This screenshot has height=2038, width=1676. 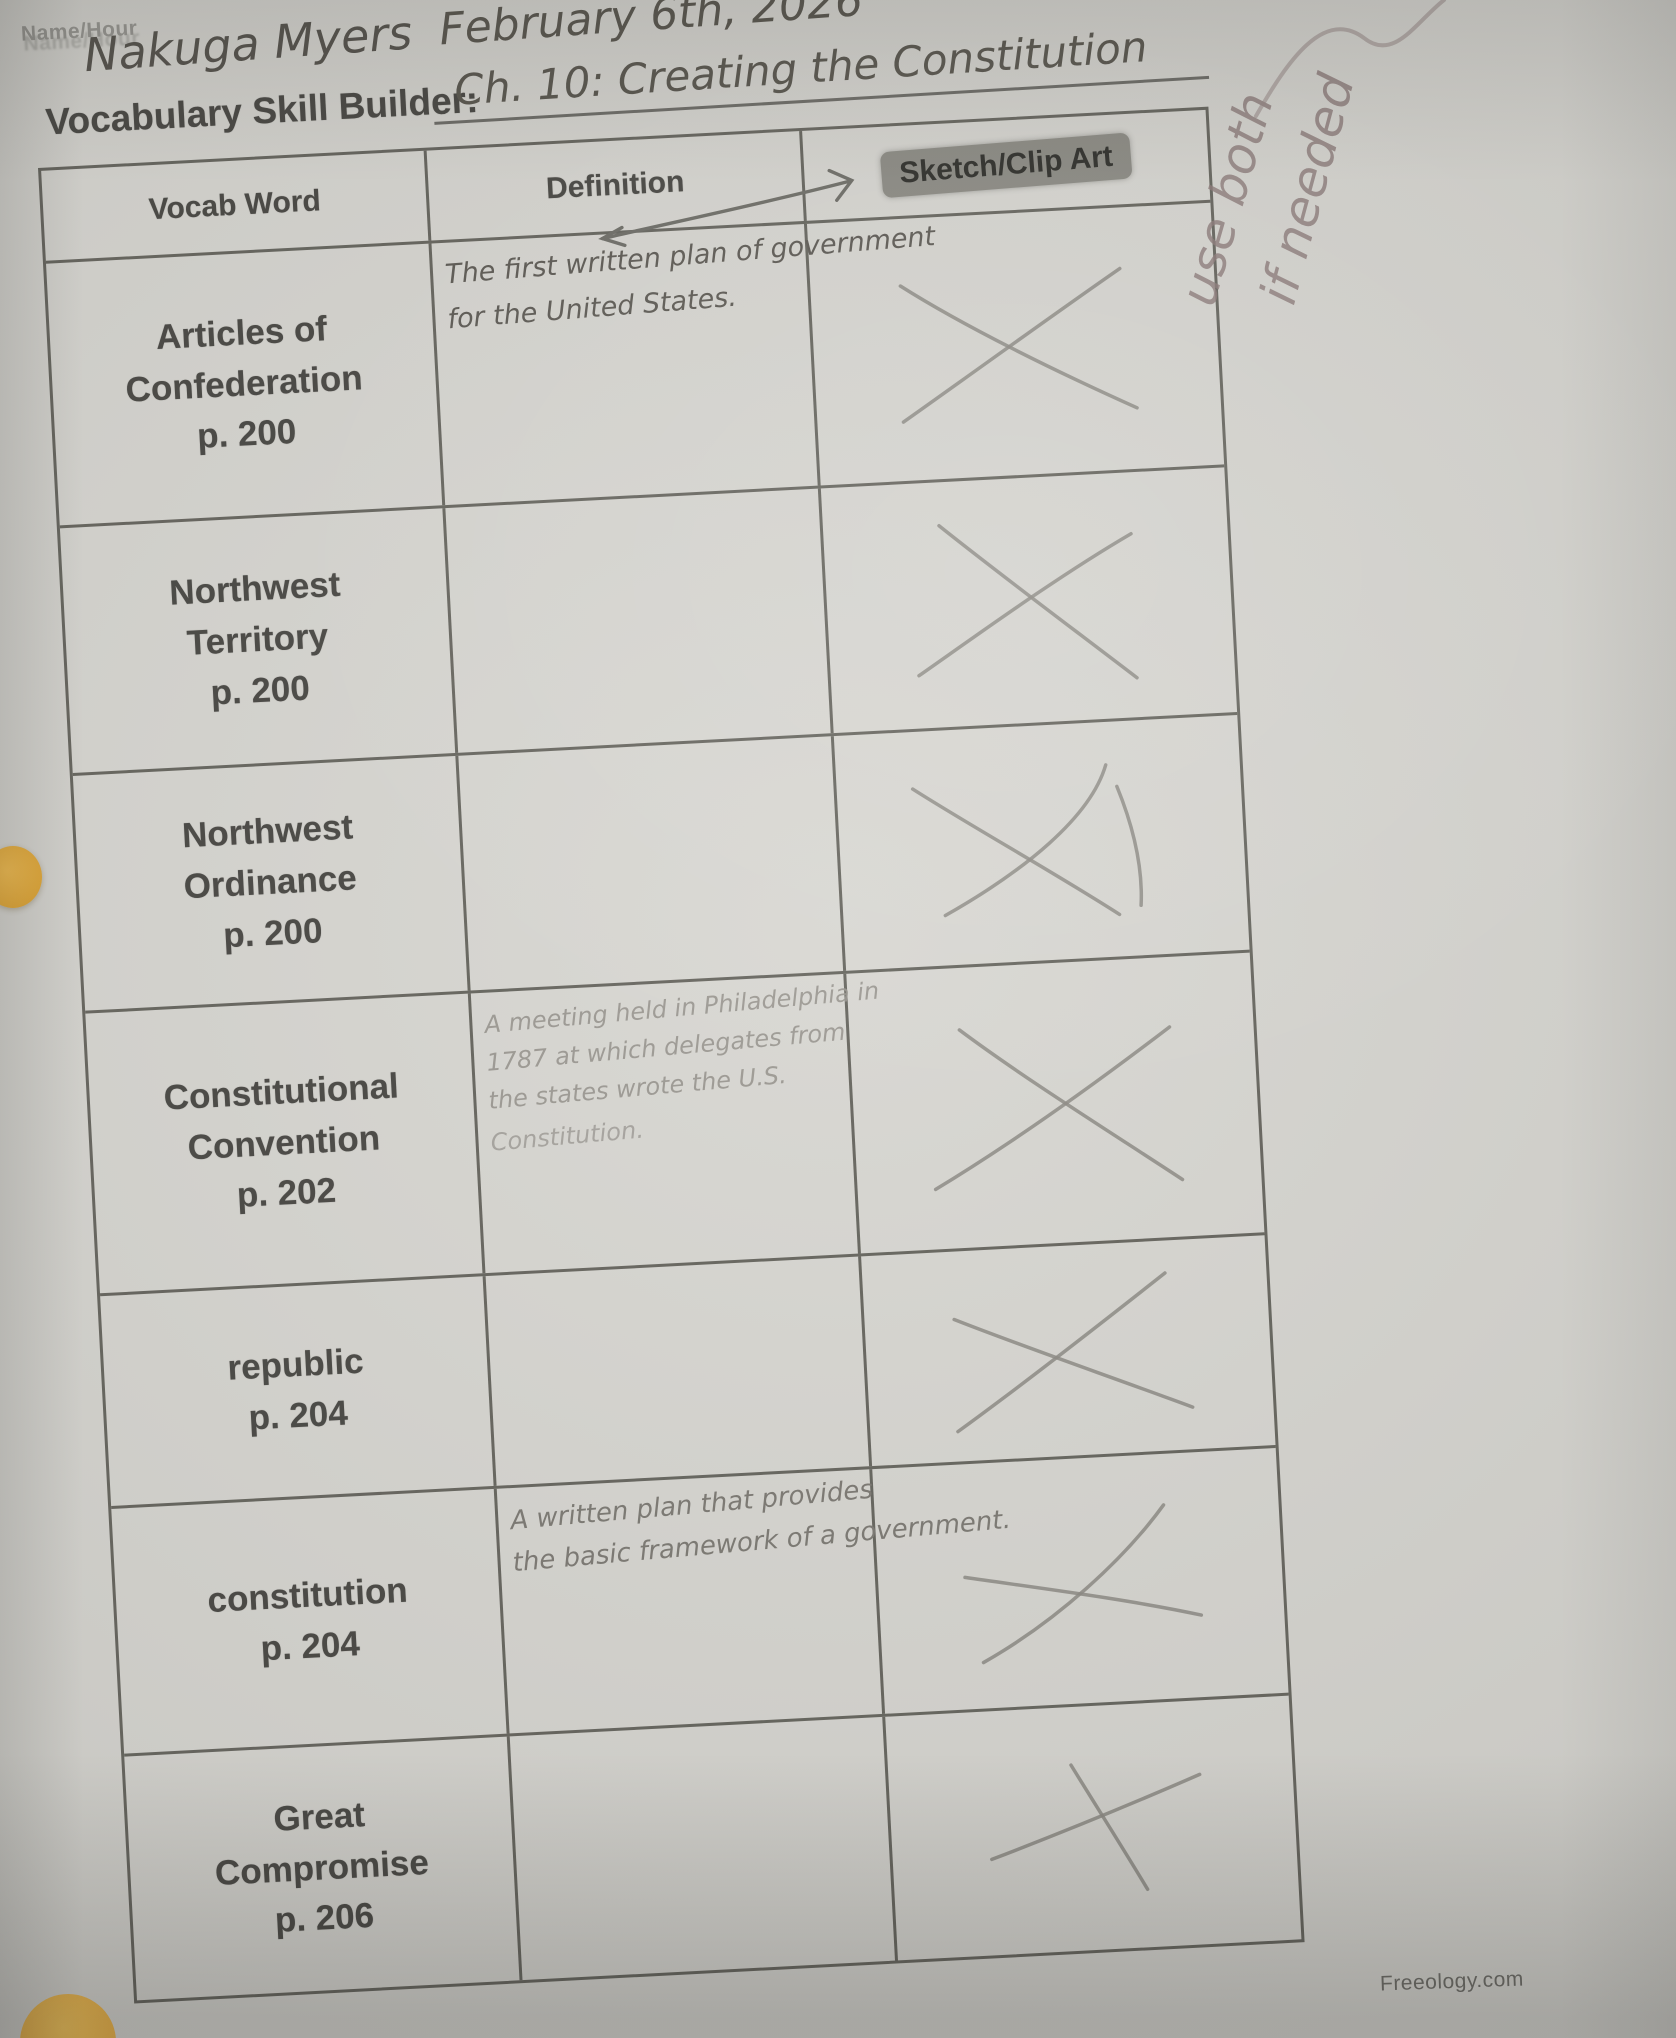 What do you see at coordinates (286, 1193) in the screenshot?
I see `page-ref: p. 202` at bounding box center [286, 1193].